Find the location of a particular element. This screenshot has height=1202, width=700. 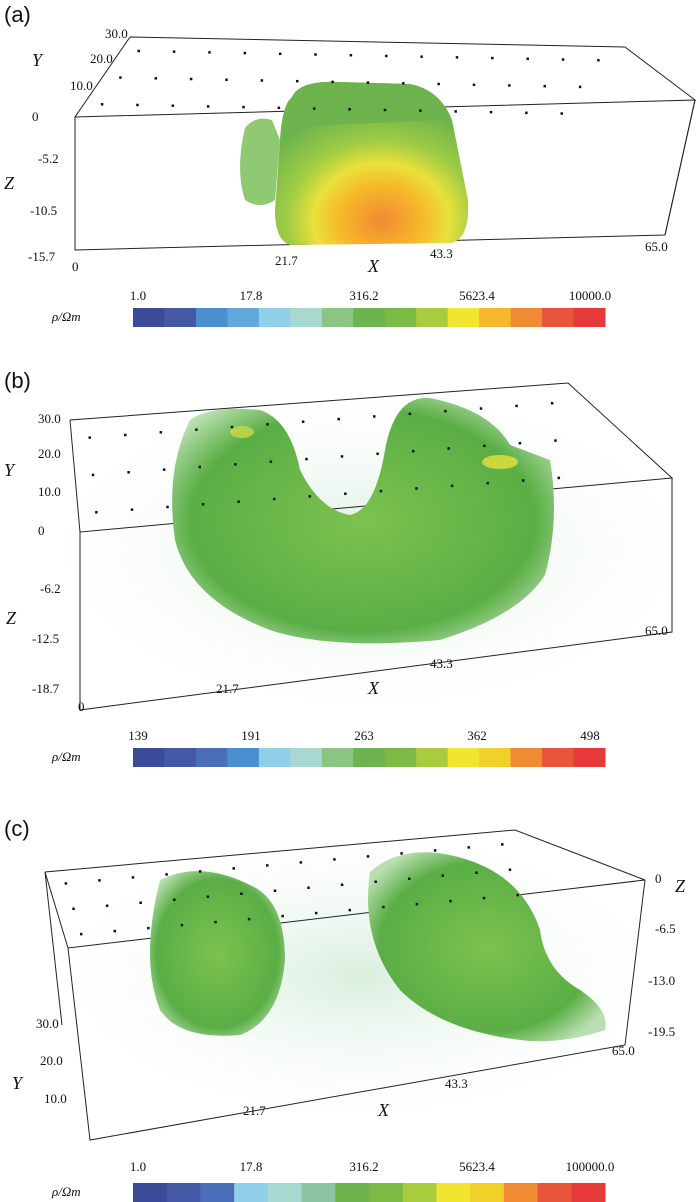

colorbar-tick-label: 191 is located at coordinates (251, 735).